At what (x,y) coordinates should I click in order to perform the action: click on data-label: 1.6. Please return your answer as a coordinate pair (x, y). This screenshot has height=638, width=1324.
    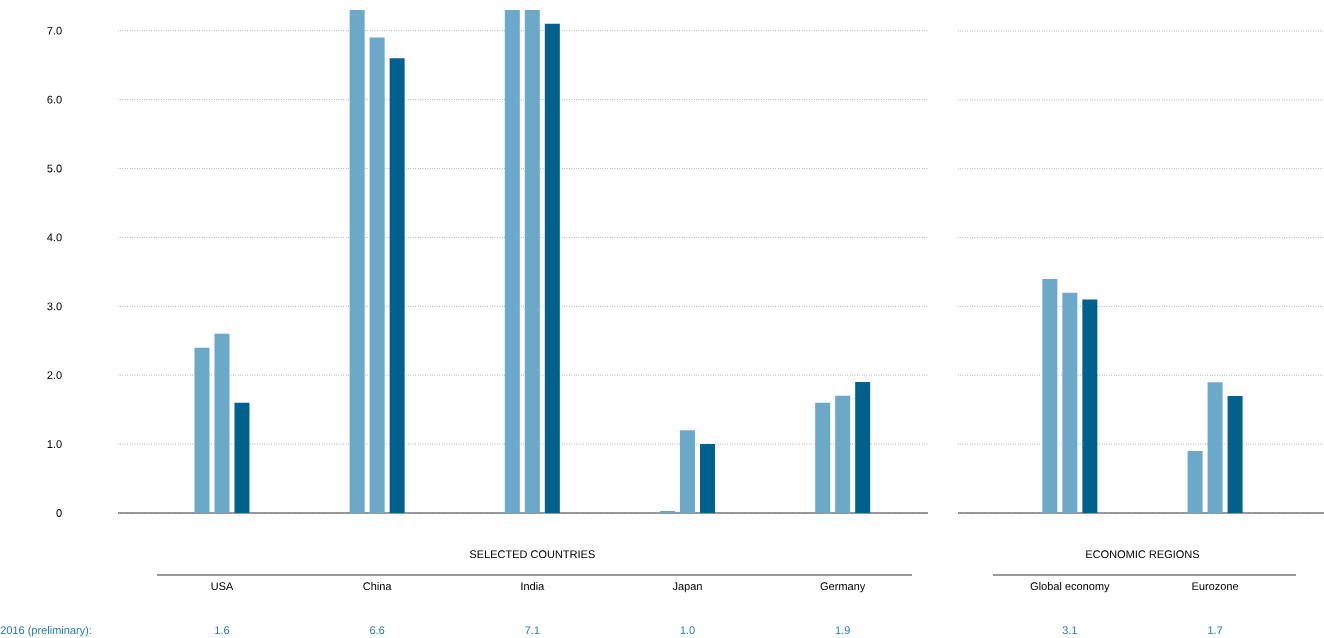
    Looking at the image, I should click on (222, 630).